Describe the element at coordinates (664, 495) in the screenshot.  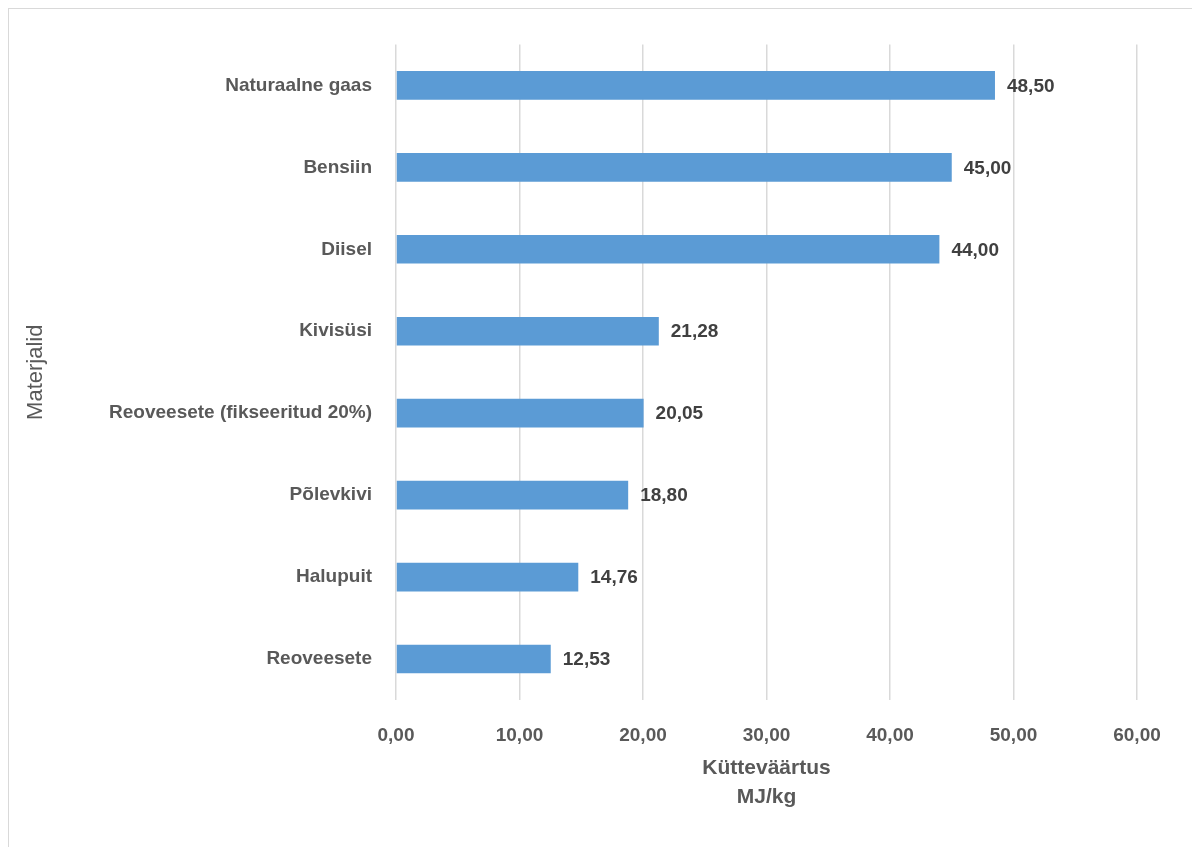
I see `data-label: 18,80` at that location.